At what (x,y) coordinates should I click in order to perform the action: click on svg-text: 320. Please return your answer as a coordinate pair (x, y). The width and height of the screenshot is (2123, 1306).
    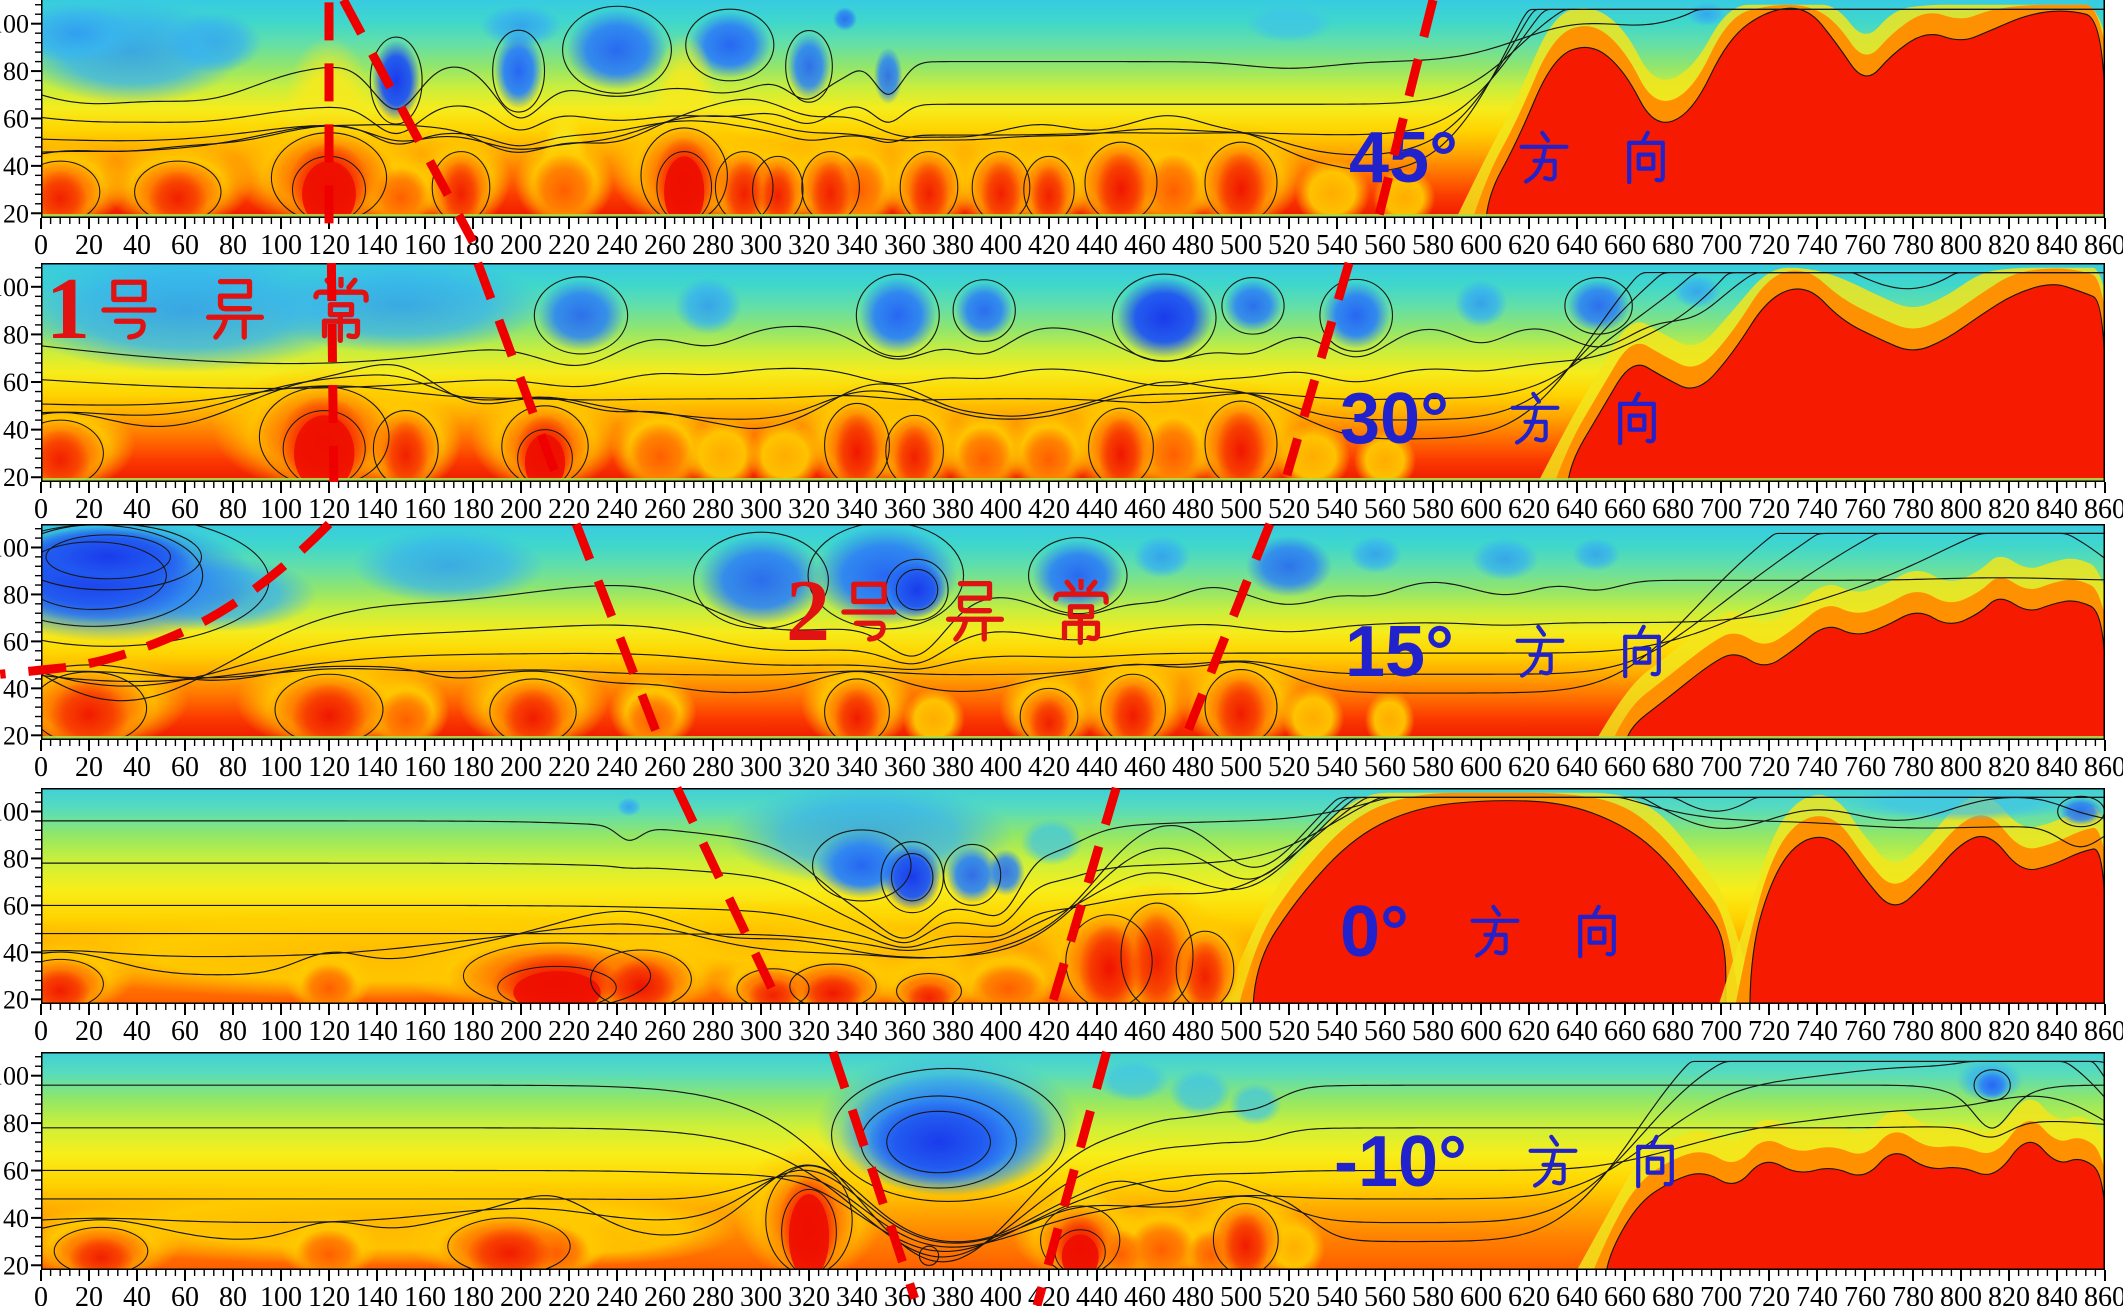
    Looking at the image, I should click on (809, 767).